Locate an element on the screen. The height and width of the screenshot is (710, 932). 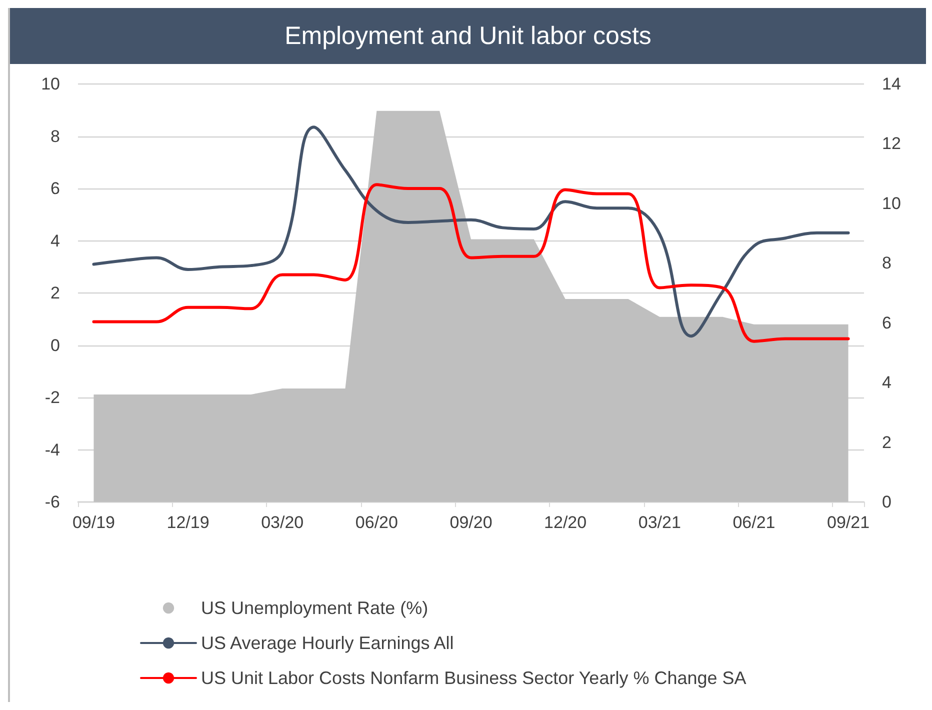
x-tick-label: 09/19 is located at coordinates (93, 522).